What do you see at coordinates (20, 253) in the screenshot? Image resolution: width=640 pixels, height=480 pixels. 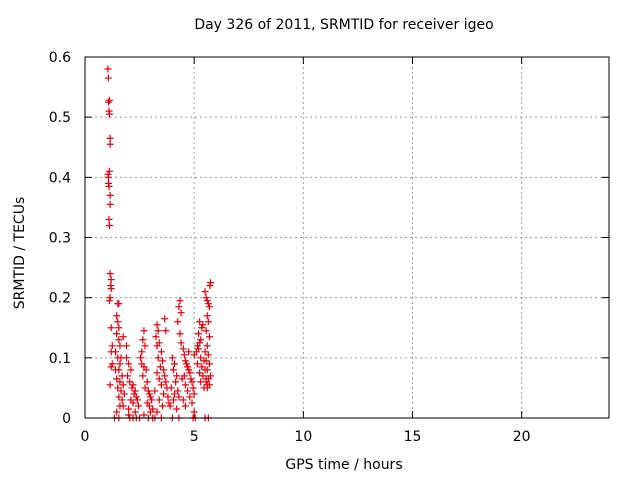 I see `y-axis-label: SRMTID / TECUs` at bounding box center [20, 253].